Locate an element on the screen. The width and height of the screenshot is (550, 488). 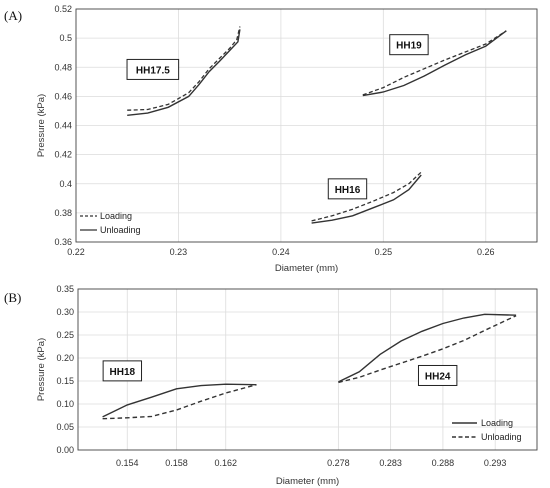
y-tick-label: 0.46 is located at coordinates (63, 96).